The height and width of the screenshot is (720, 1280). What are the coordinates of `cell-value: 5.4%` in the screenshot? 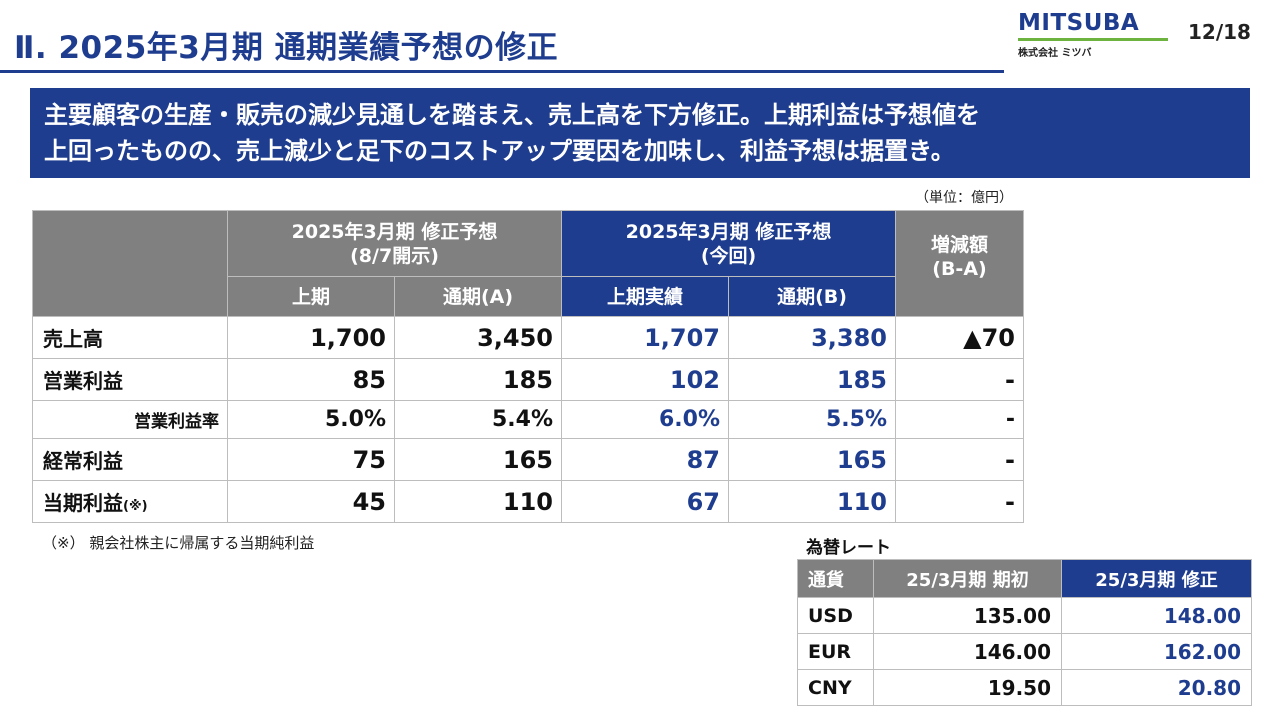 It's located at (478, 419).